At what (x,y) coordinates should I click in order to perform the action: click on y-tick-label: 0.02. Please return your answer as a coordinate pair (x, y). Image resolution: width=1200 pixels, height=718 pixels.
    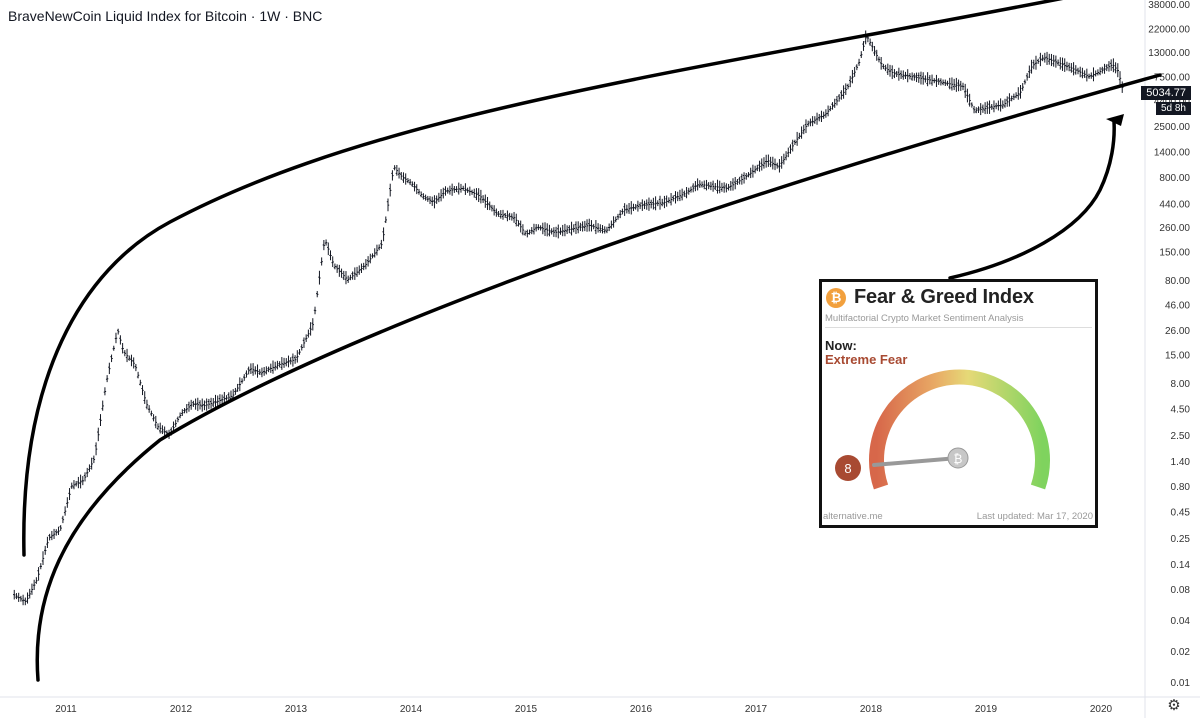
    Looking at the image, I should click on (1181, 652).